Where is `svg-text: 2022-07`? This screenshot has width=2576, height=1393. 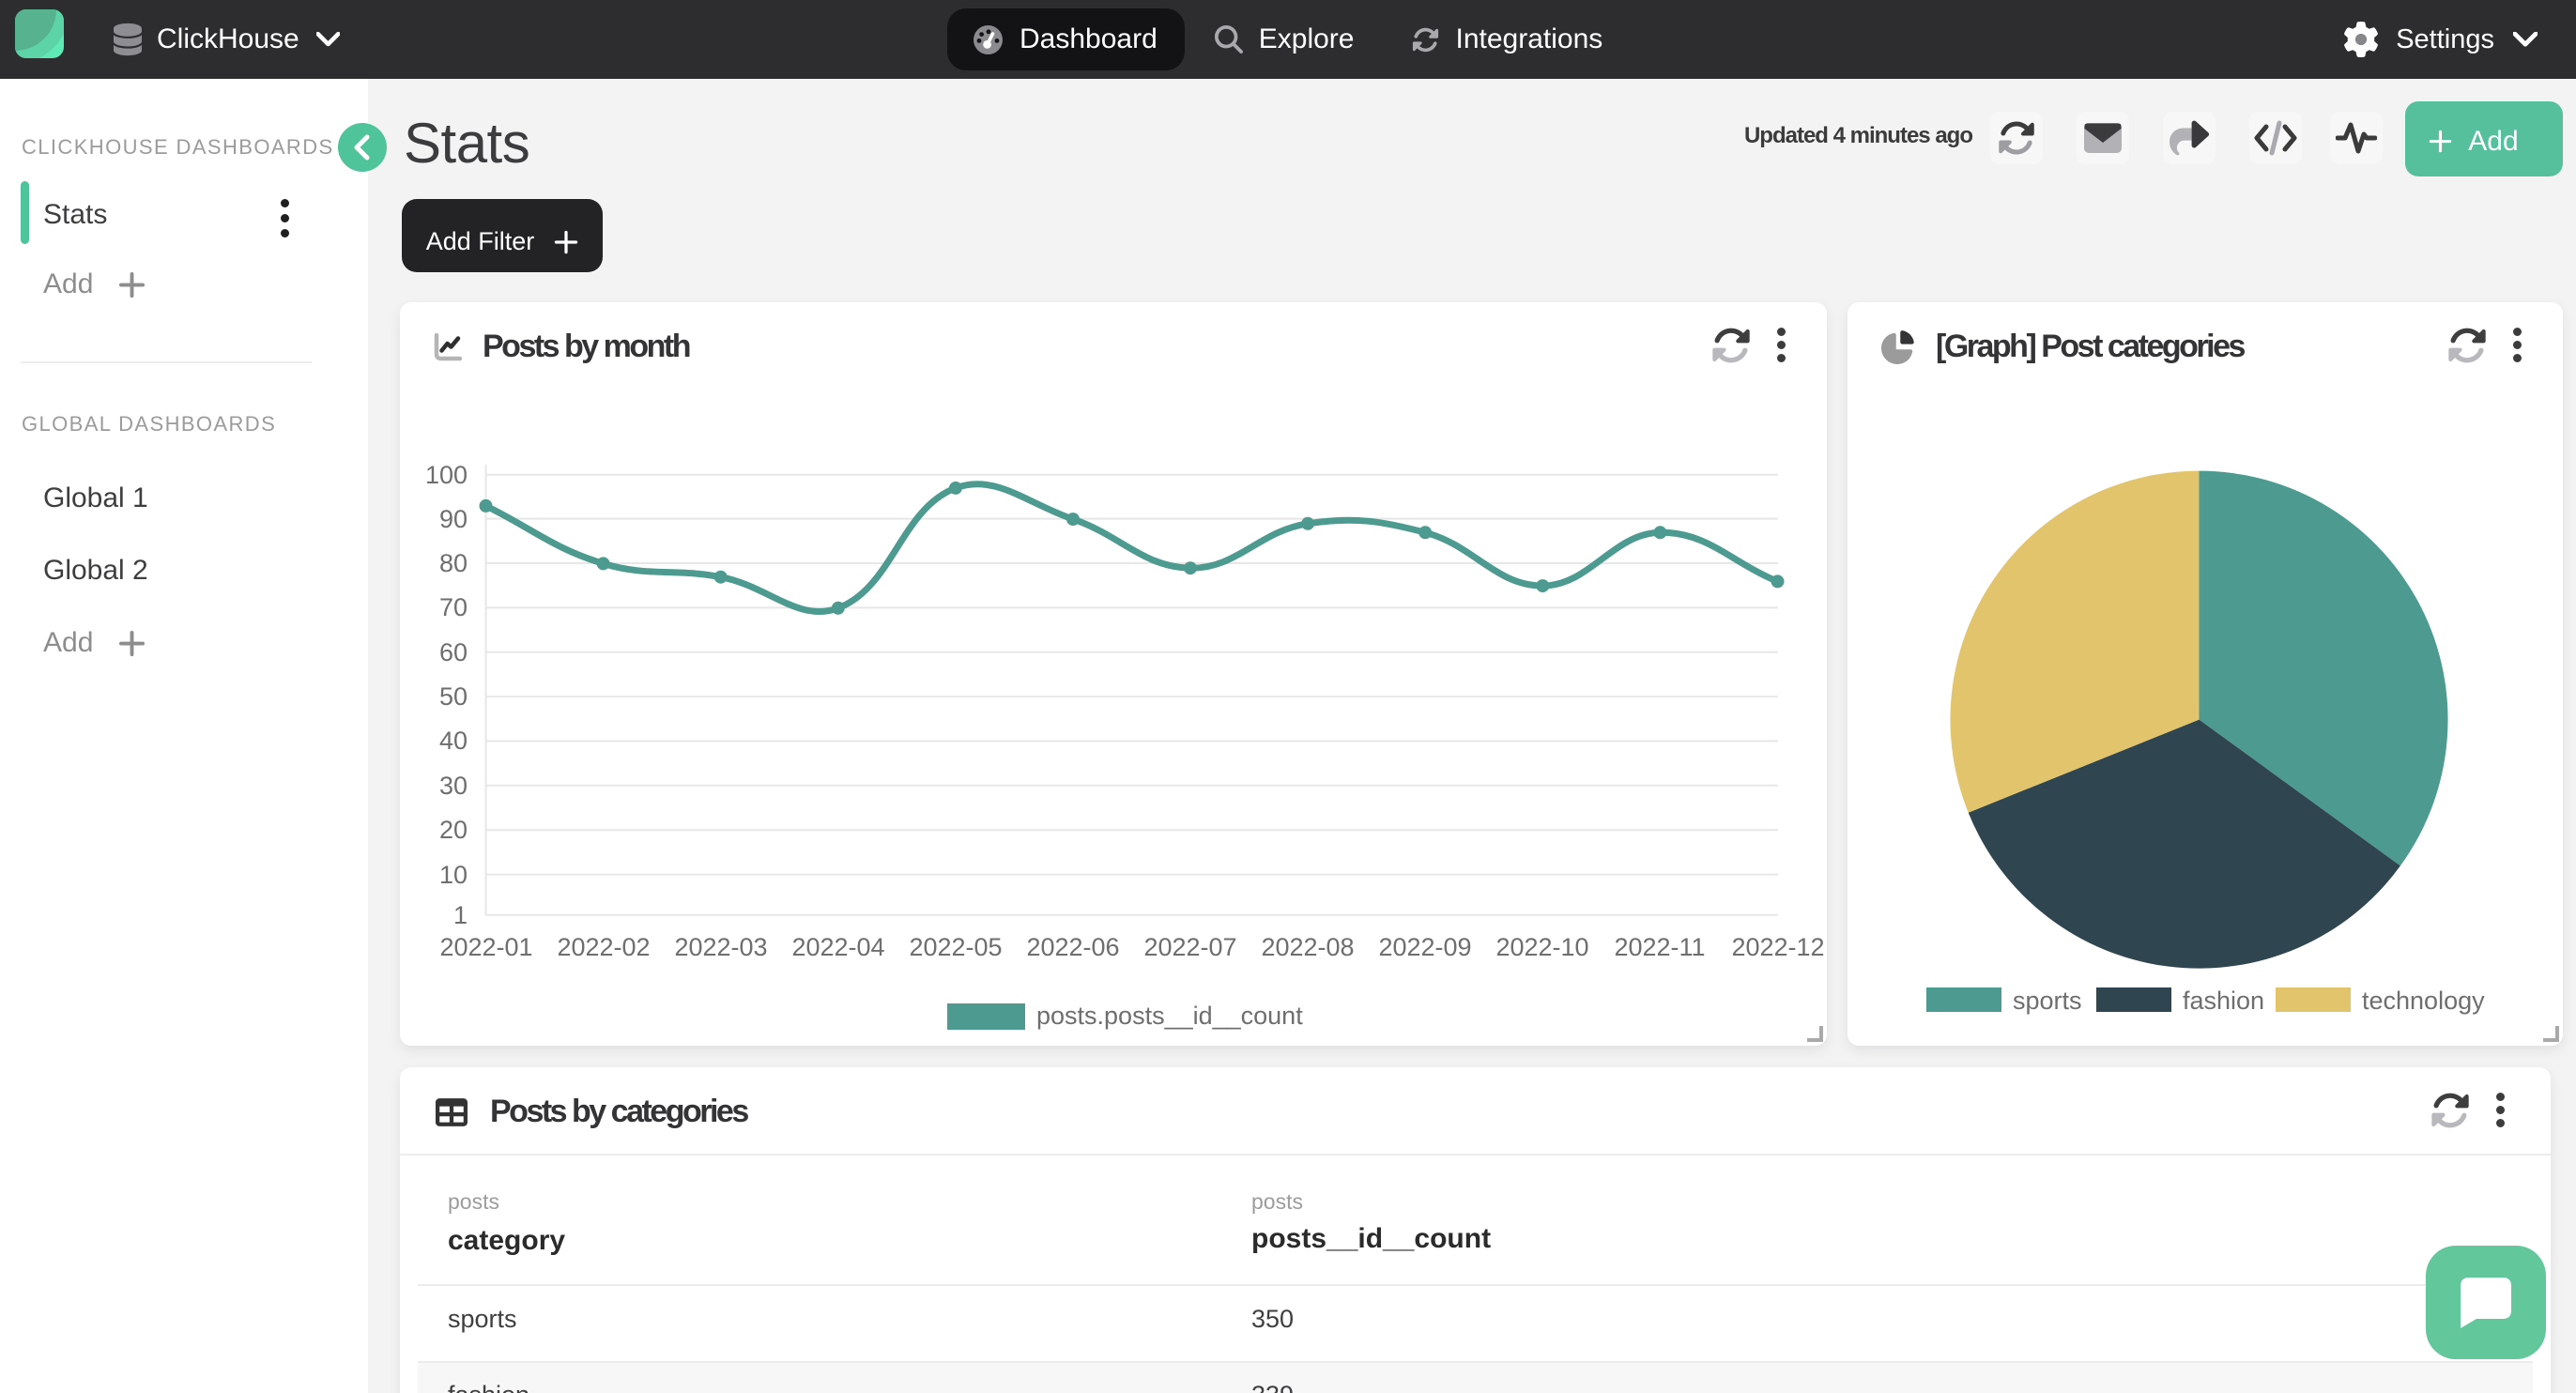 svg-text: 2022-07 is located at coordinates (1189, 947).